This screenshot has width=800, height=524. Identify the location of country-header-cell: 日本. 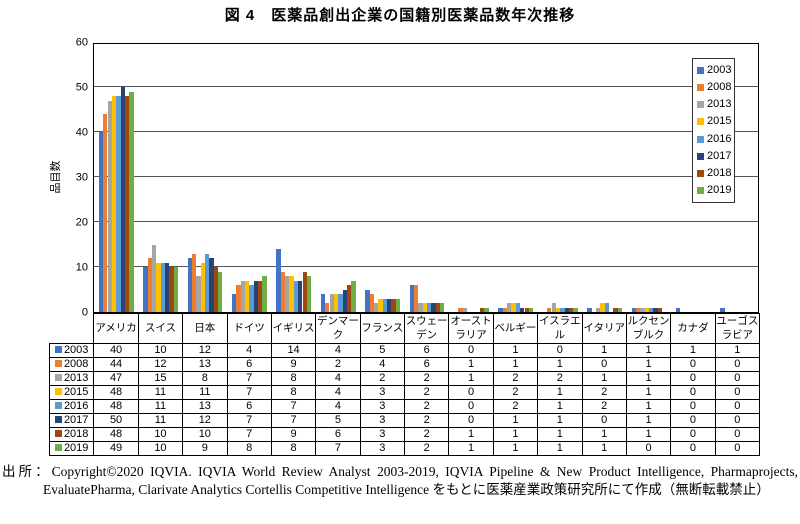
(205, 328).